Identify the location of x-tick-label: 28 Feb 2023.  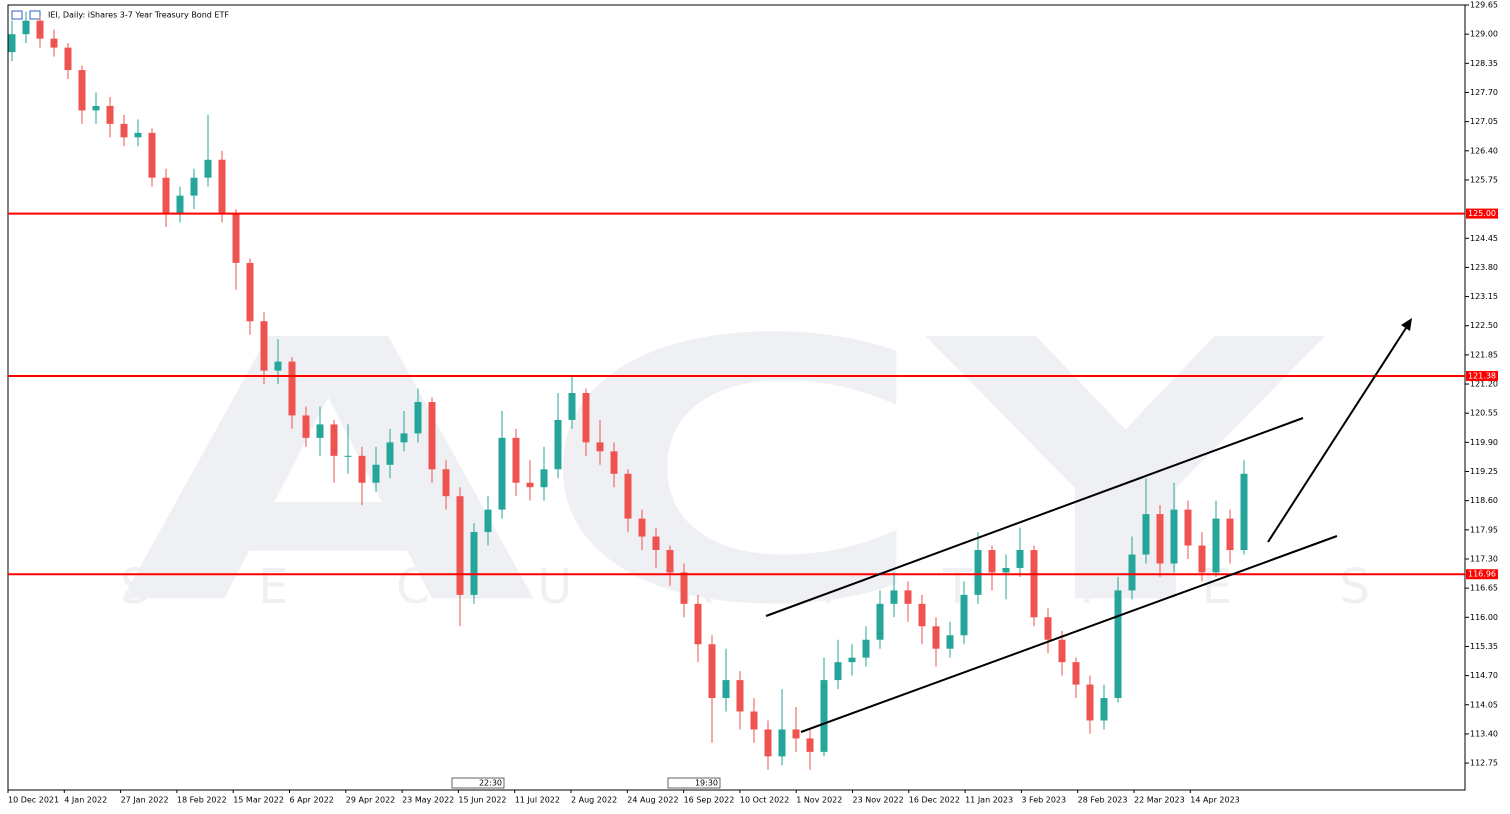
(1103, 800).